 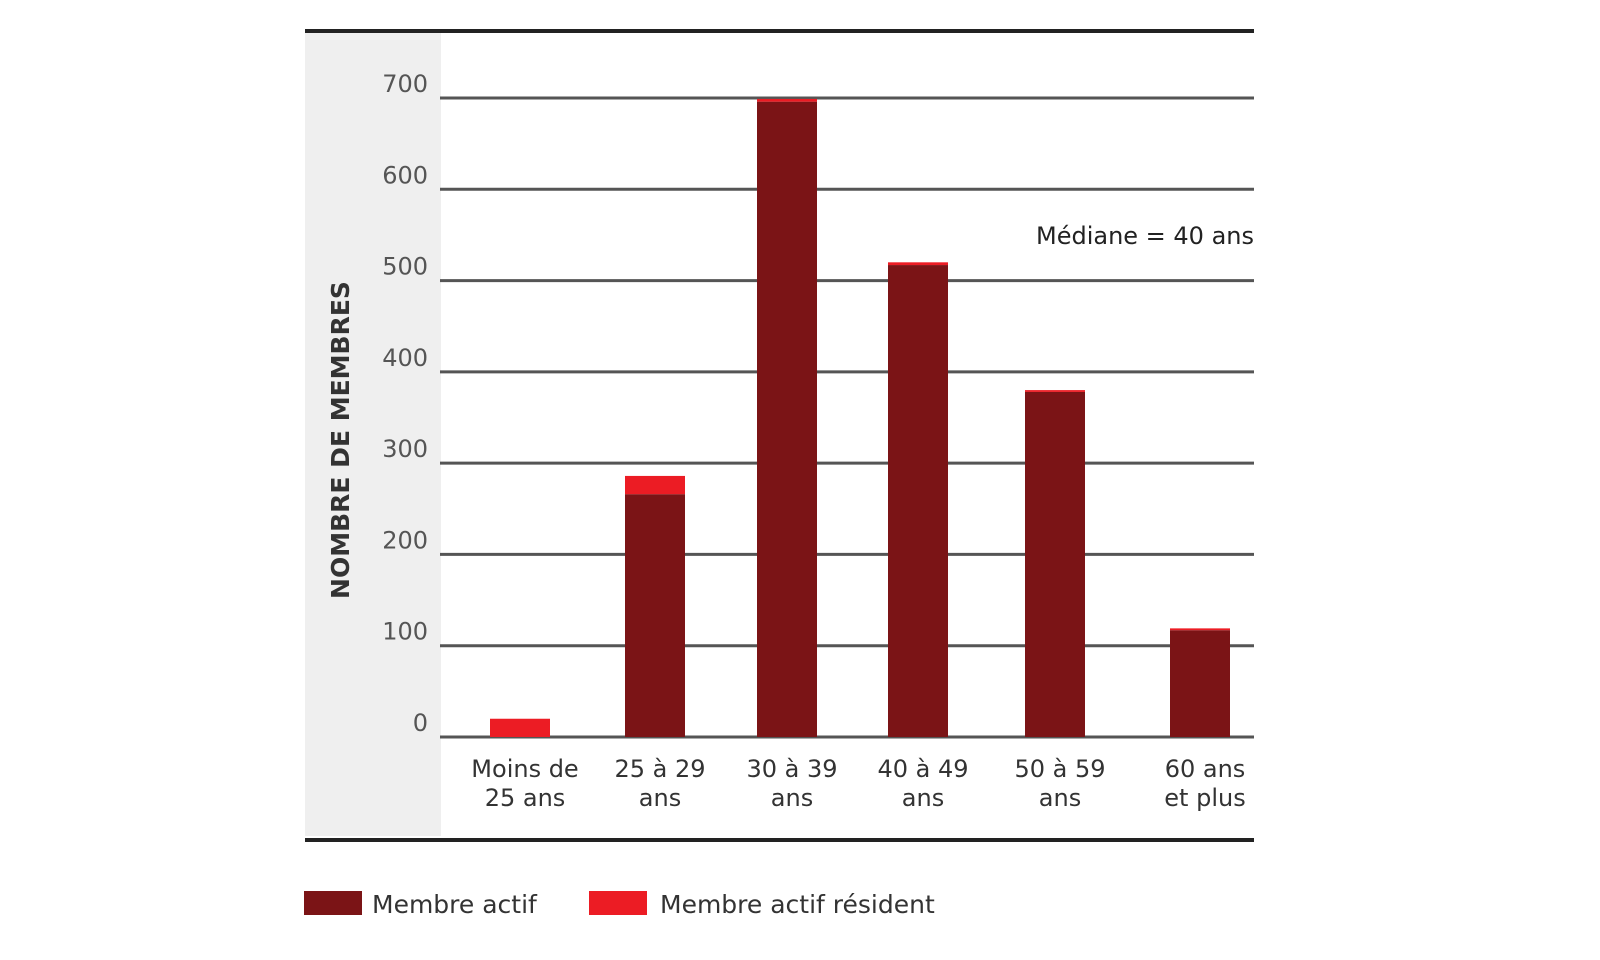 What do you see at coordinates (659, 769) in the screenshot?
I see `x-tick-label: 25 à 29` at bounding box center [659, 769].